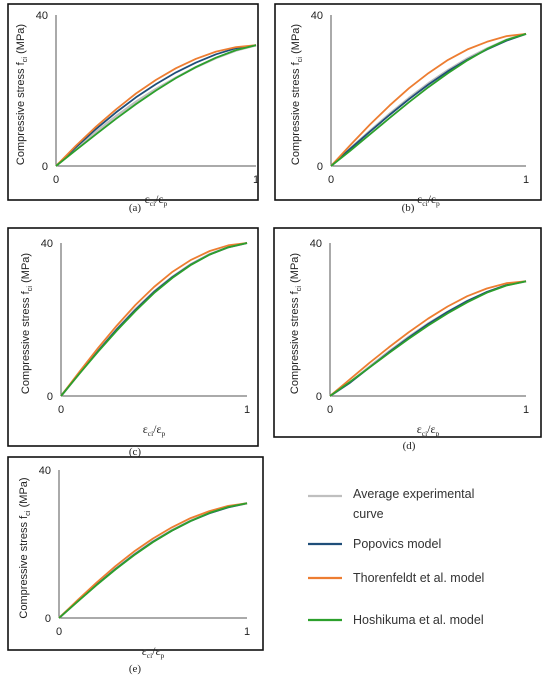 This screenshot has width=550, height=683. Describe the element at coordinates (368, 514) in the screenshot. I see `legend-label: curve` at that location.